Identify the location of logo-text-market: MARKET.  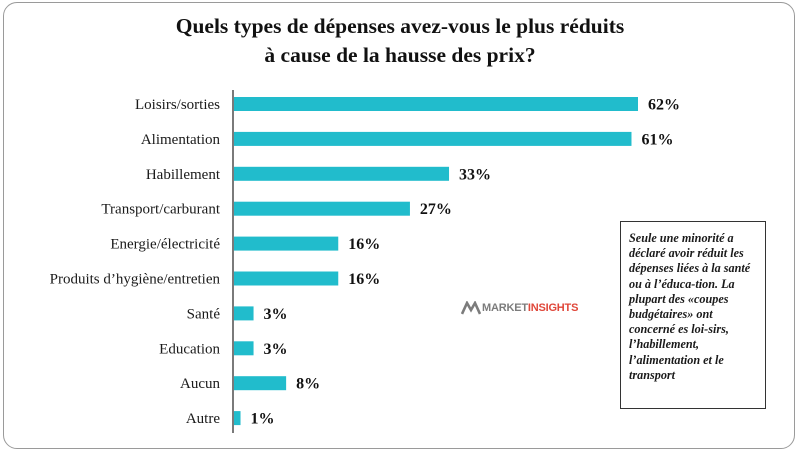
(505, 308).